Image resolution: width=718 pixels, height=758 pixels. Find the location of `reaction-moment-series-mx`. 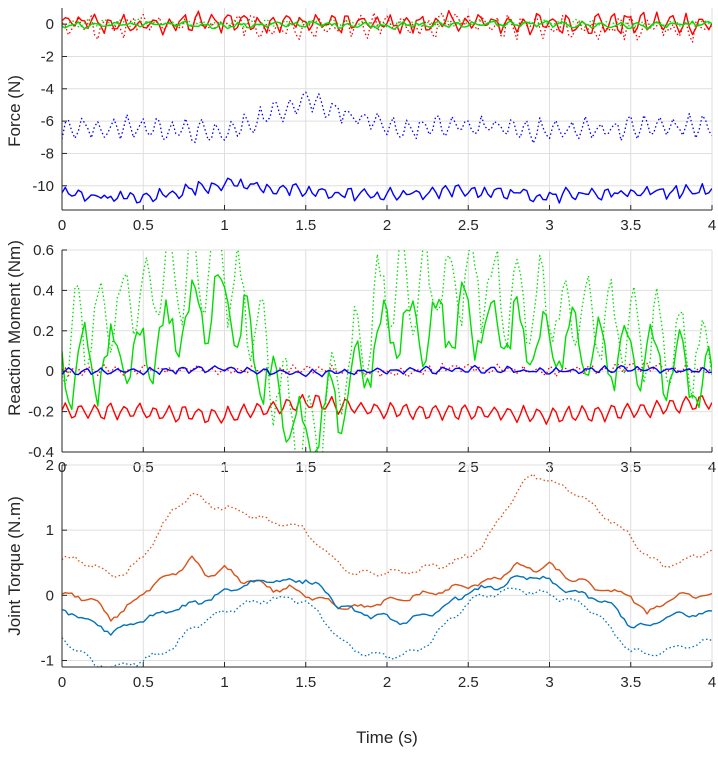

reaction-moment-series-mx is located at coordinates (387, 409).